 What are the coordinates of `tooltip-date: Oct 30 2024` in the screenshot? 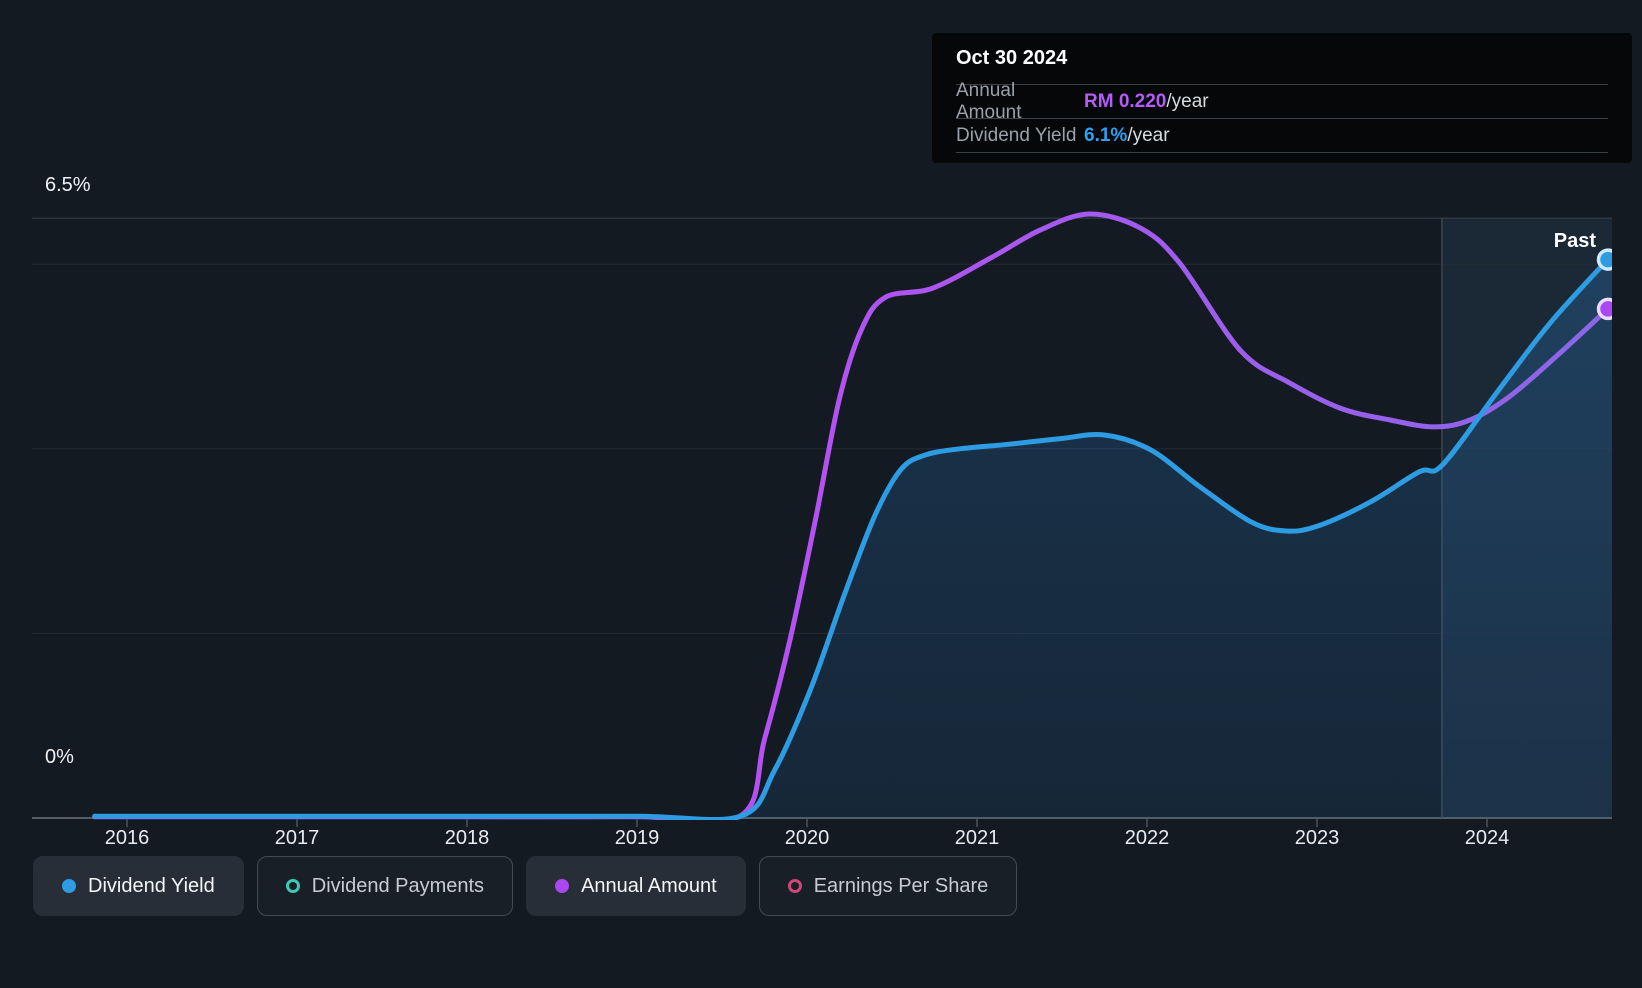 It's located at (1282, 59).